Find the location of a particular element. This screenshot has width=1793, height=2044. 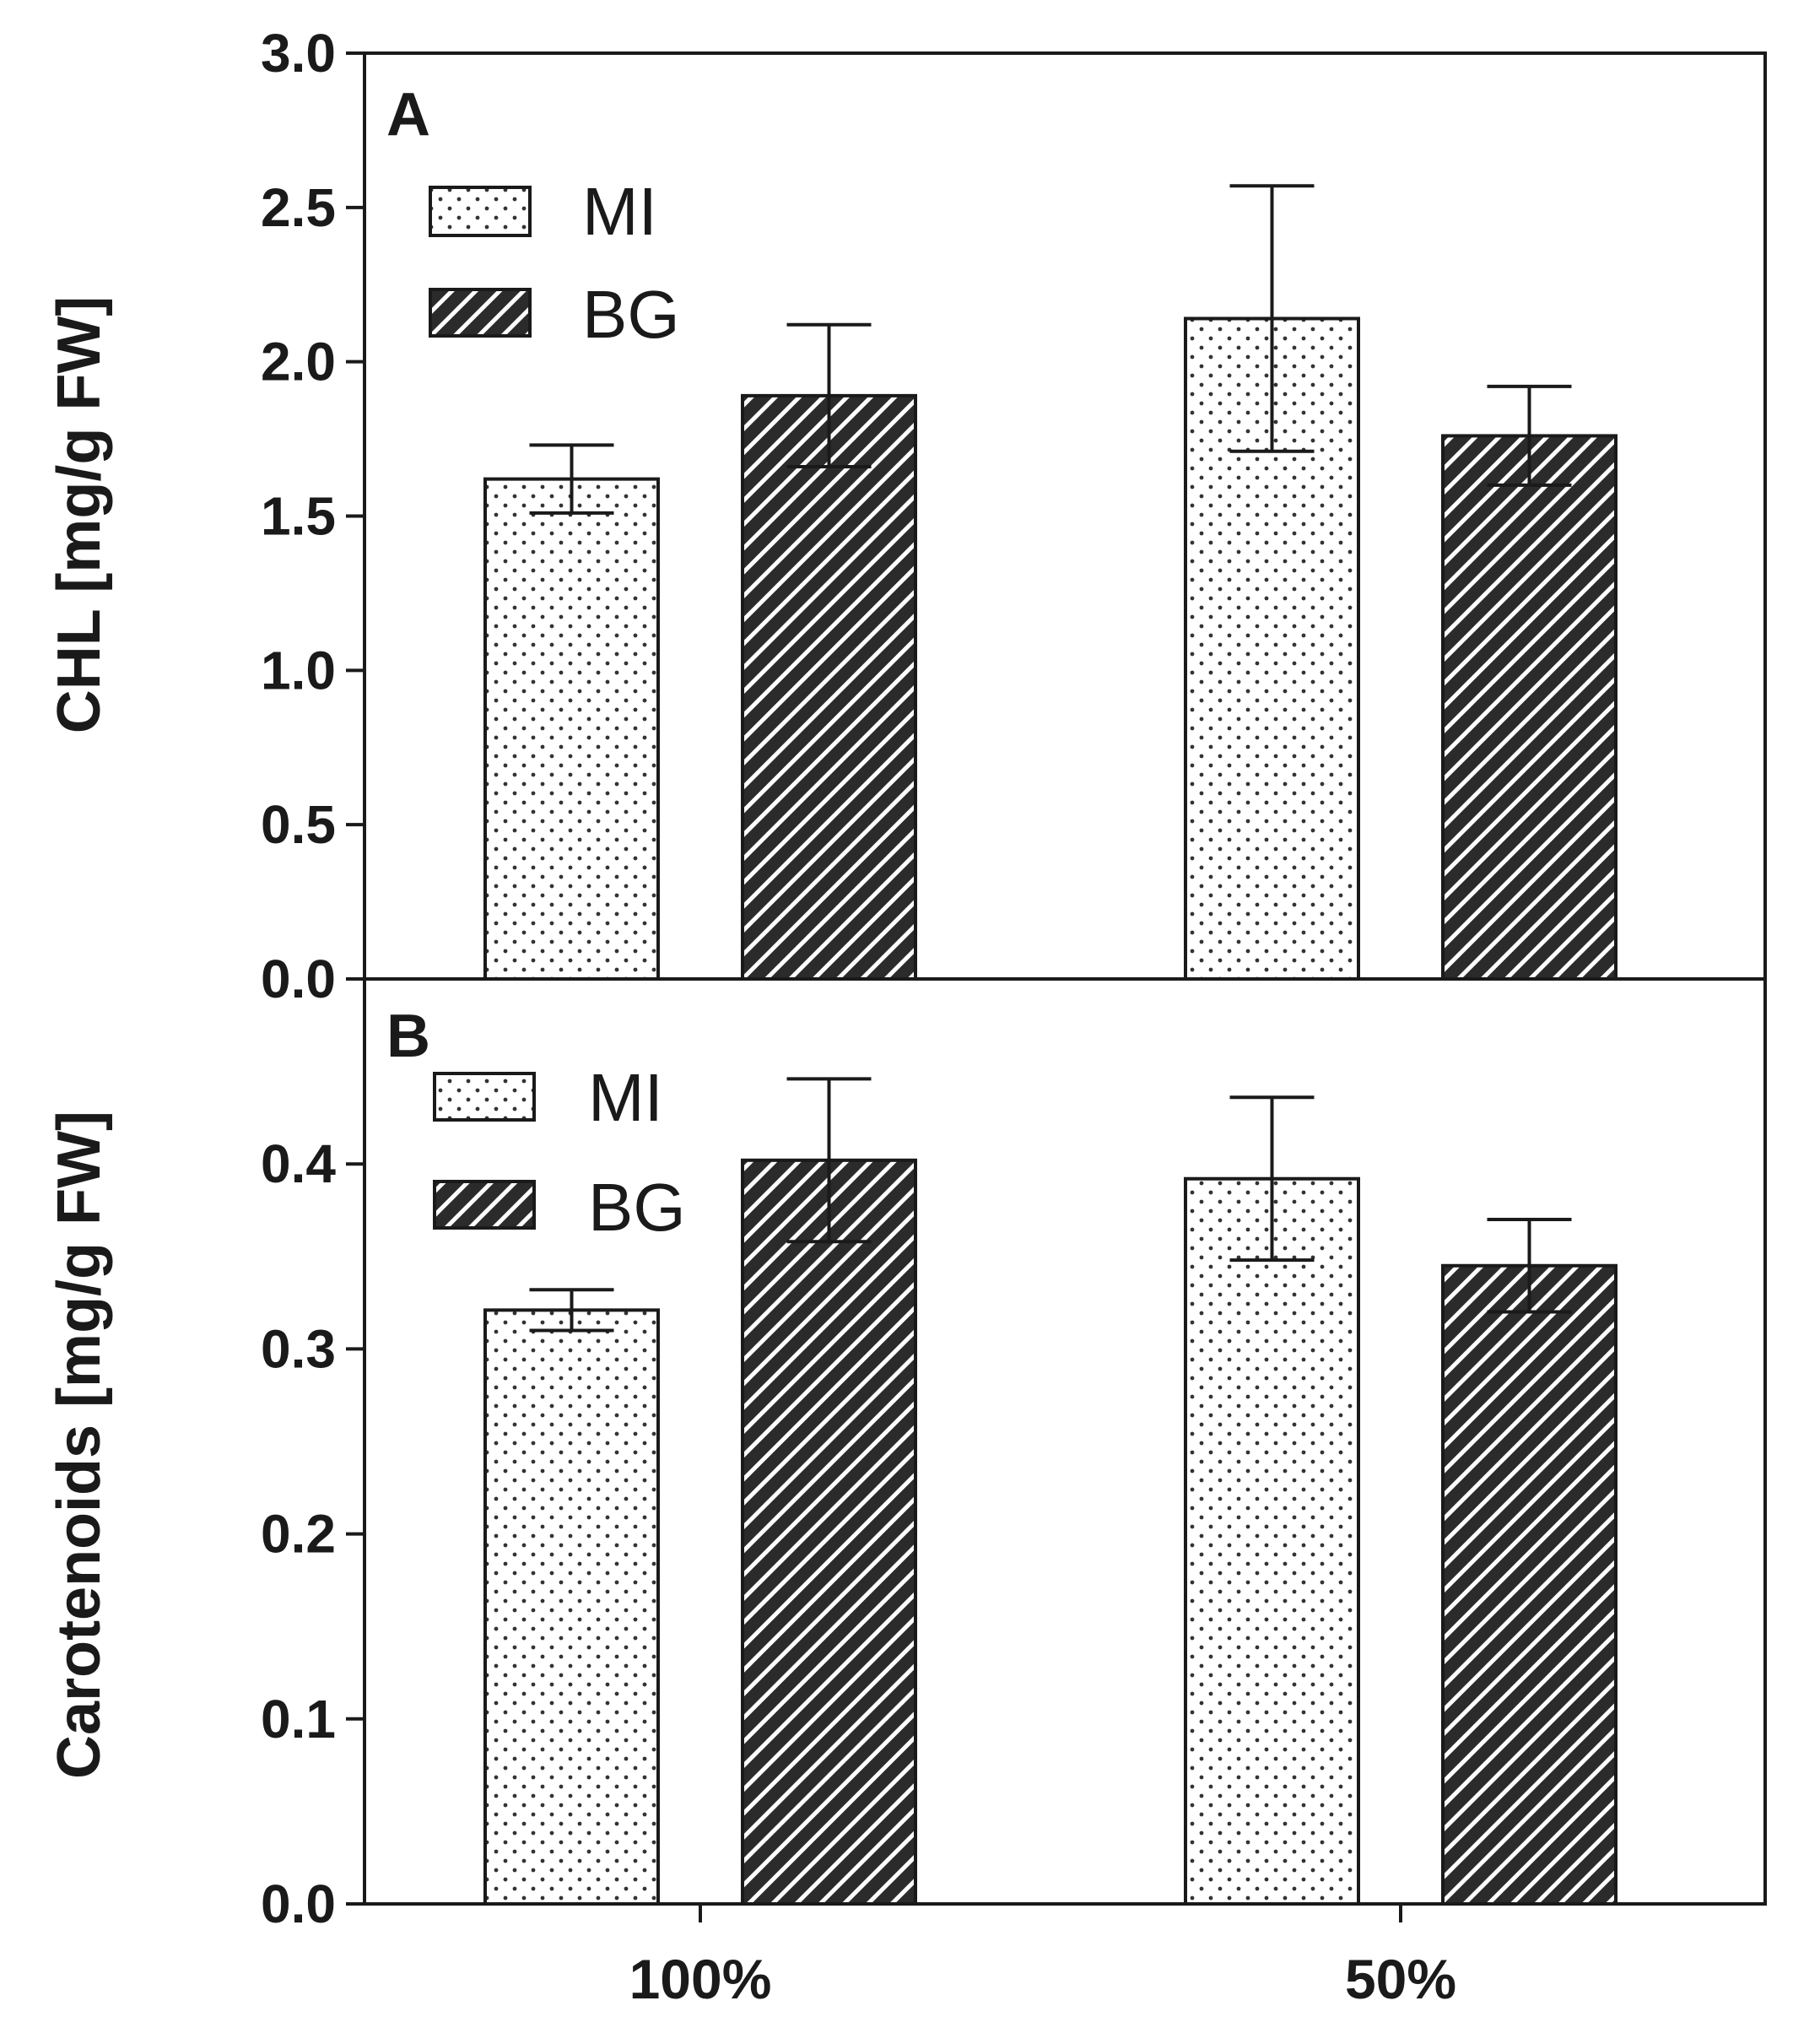

x-tick-label-1: 50% is located at coordinates (1400, 1979).